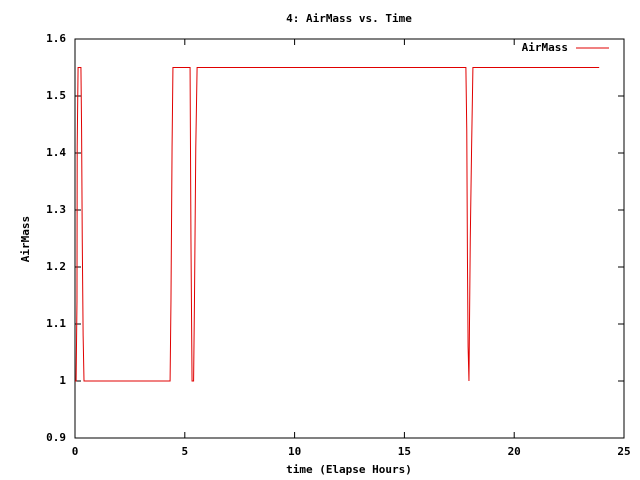  I want to click on x-tick-label: 15, so click(404, 451).